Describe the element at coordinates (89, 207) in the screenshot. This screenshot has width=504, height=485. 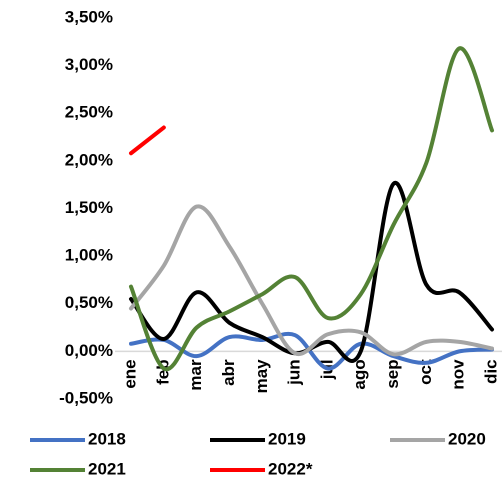
I see `y-tick-label: 1,50%` at that location.